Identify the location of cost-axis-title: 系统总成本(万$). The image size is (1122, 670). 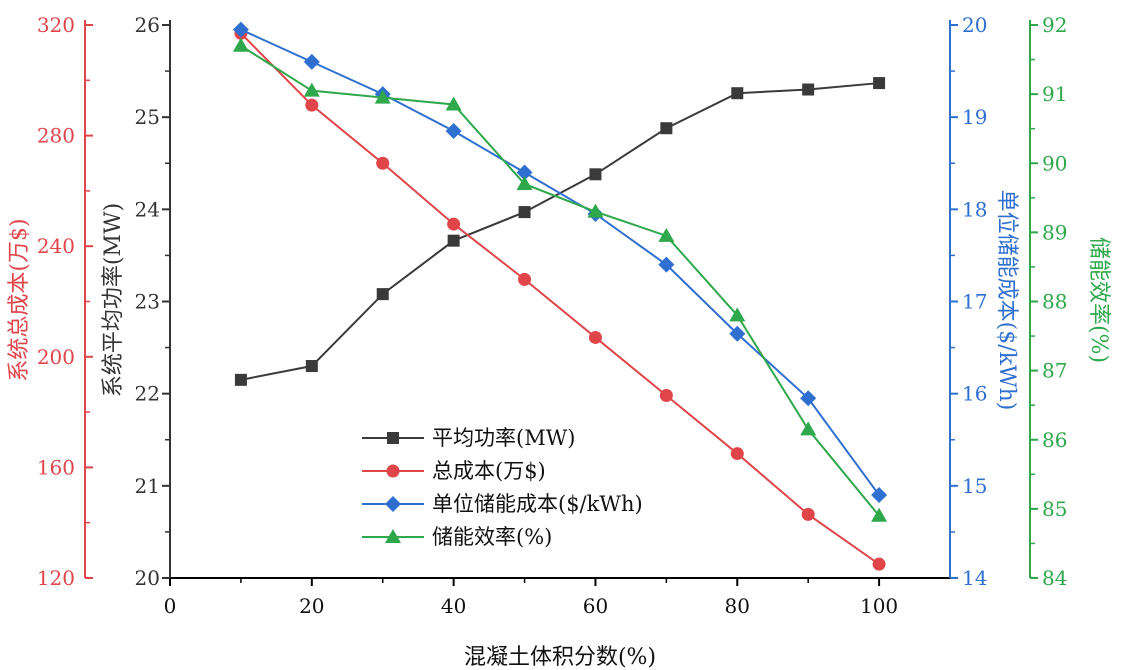
(19, 299).